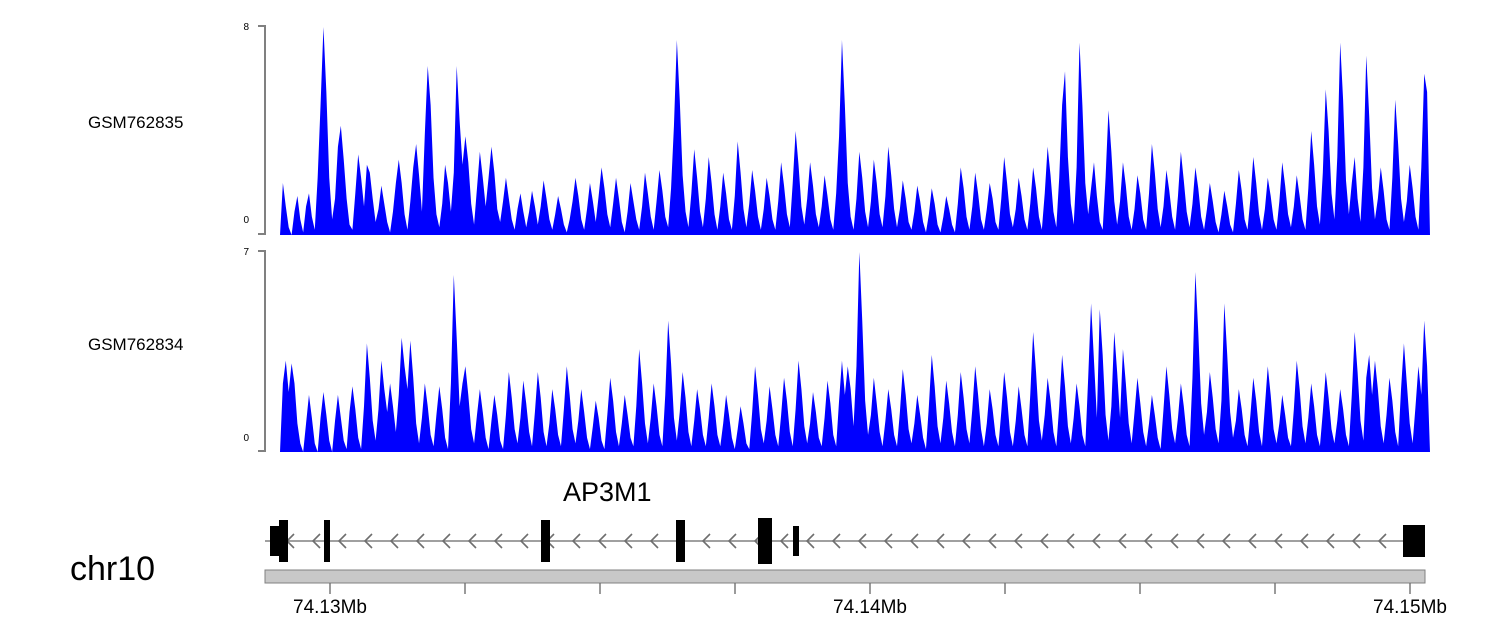 This screenshot has width=1500, height=640. What do you see at coordinates (330, 607) in the screenshot?
I see `ruler-tick-label: 74.13Mb` at bounding box center [330, 607].